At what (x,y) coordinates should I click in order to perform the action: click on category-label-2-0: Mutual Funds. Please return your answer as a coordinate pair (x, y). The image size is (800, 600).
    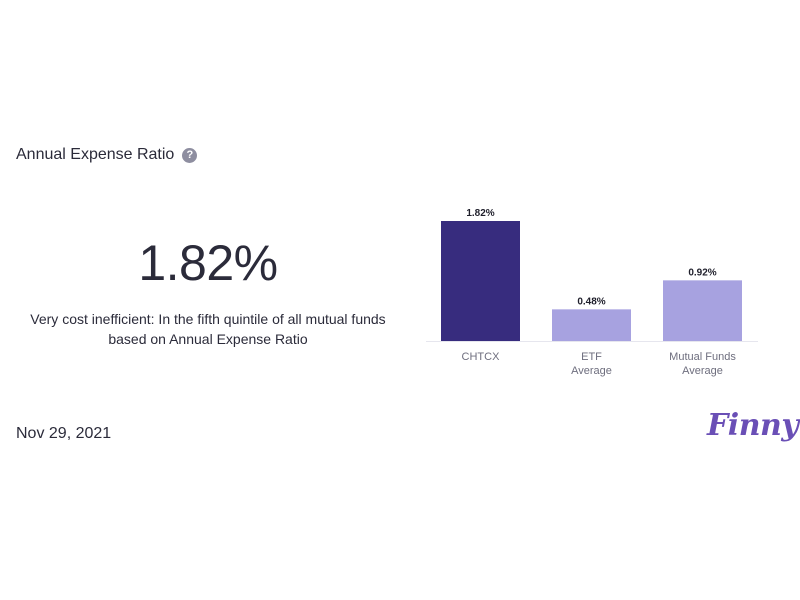
    Looking at the image, I should click on (702, 357).